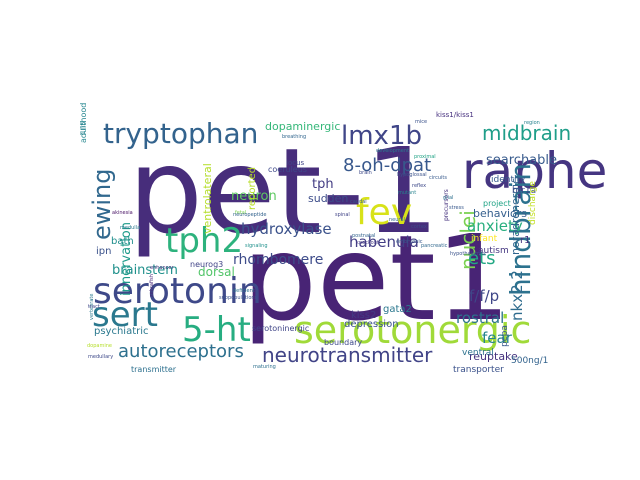 This screenshot has width=640, height=480. I want to click on word-identity: identity, so click(508, 180).